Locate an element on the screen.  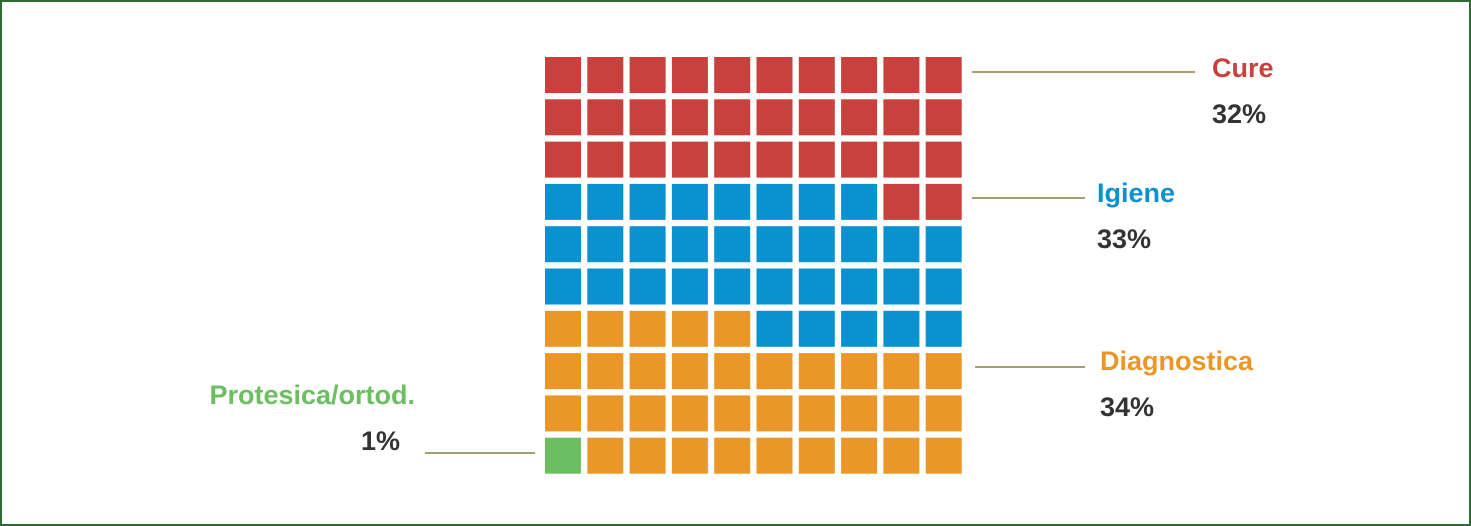
value-label: 32% is located at coordinates (1239, 114).